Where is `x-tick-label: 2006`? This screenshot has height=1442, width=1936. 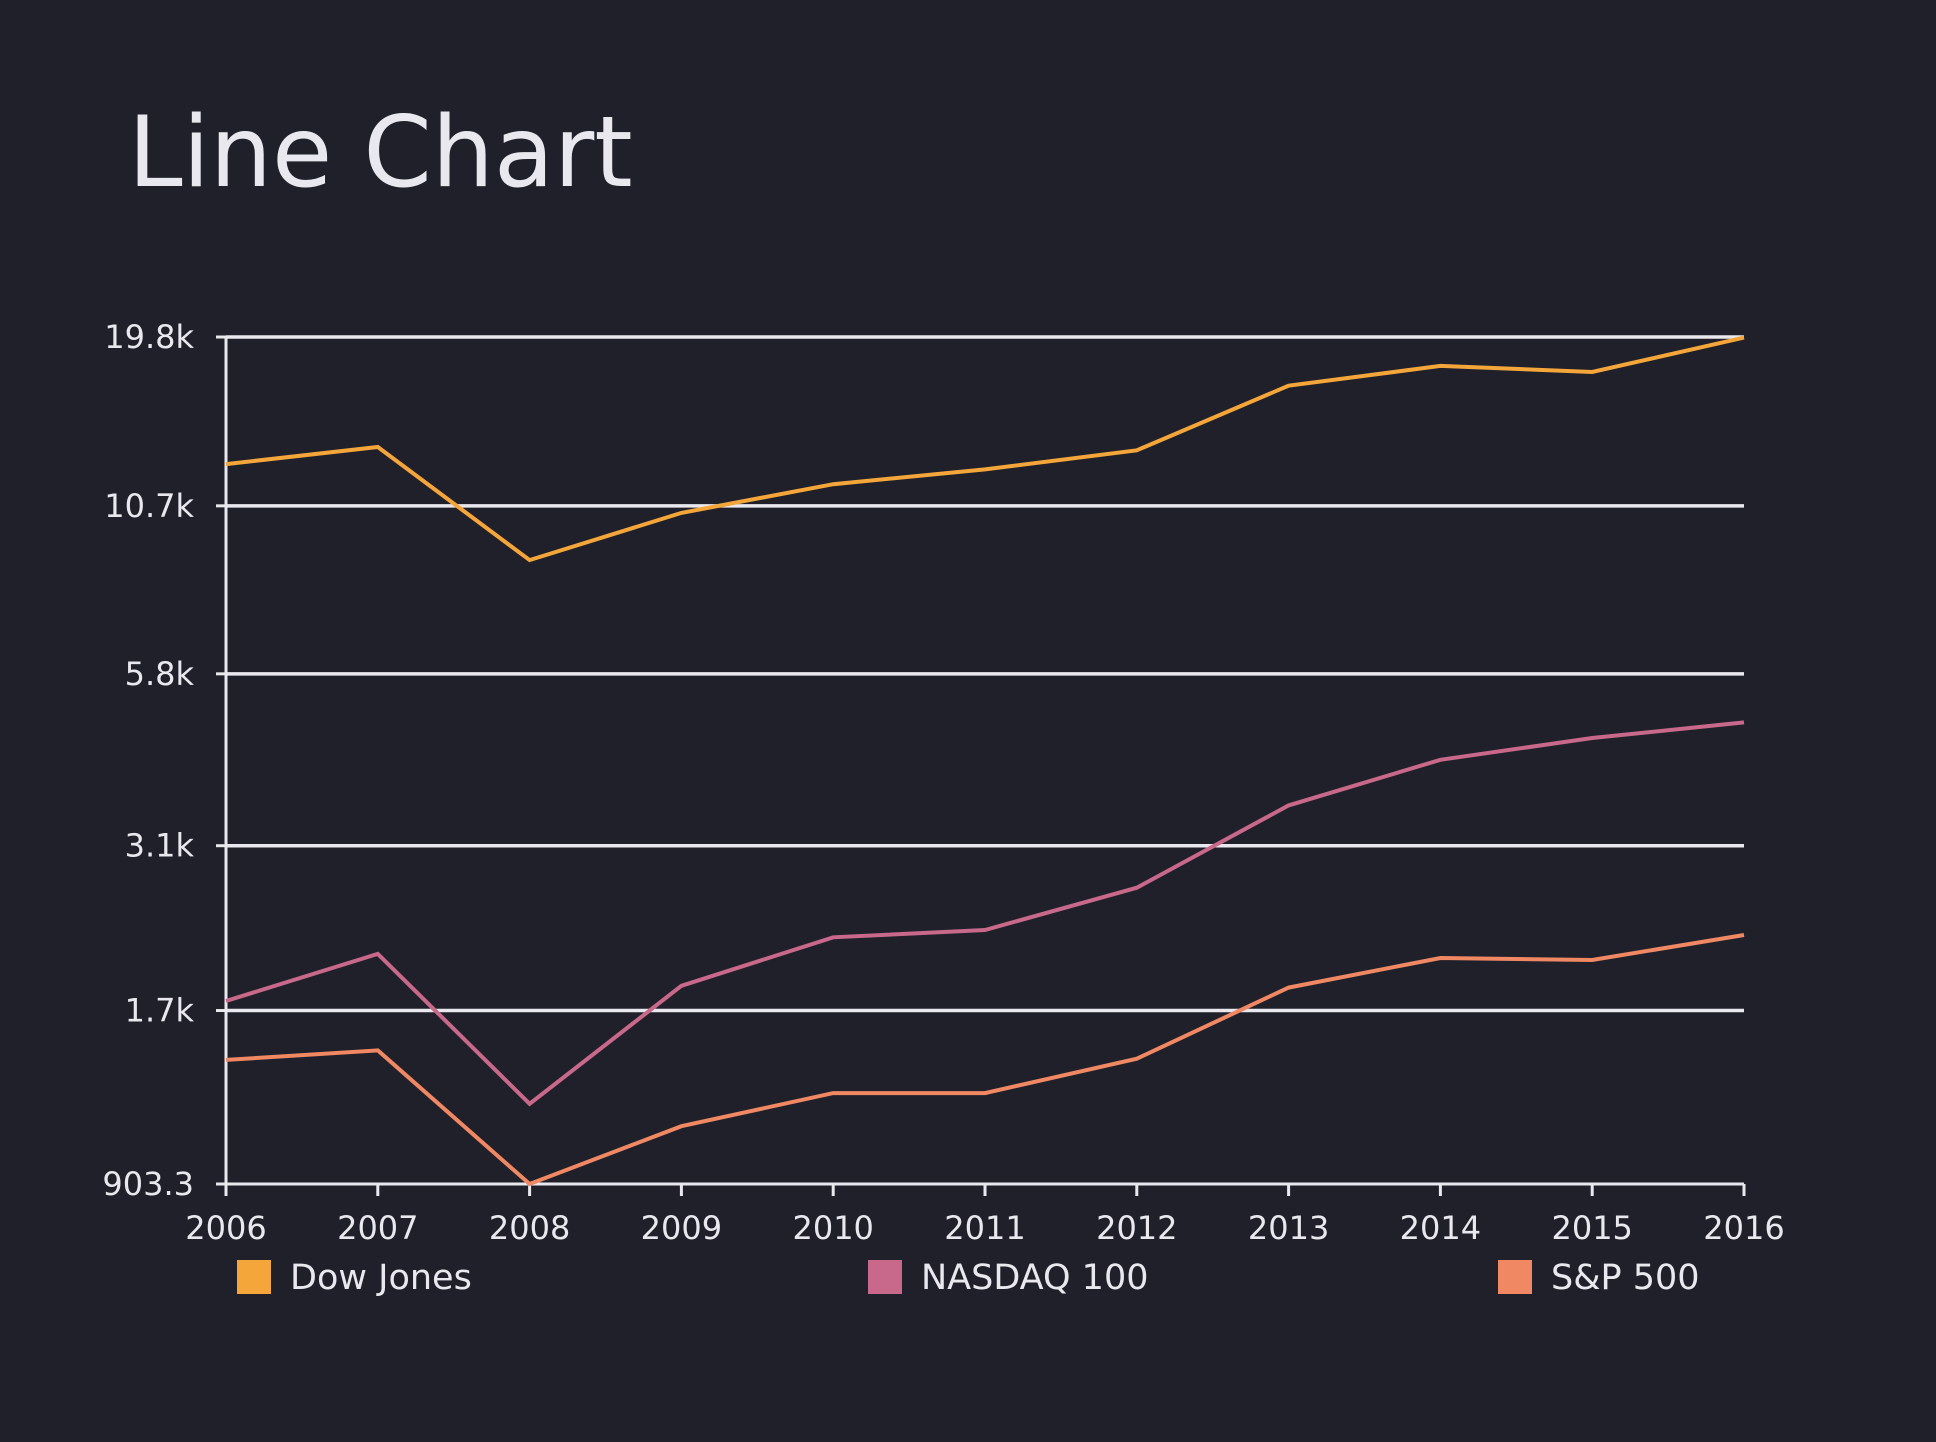 x-tick-label: 2006 is located at coordinates (225, 1228).